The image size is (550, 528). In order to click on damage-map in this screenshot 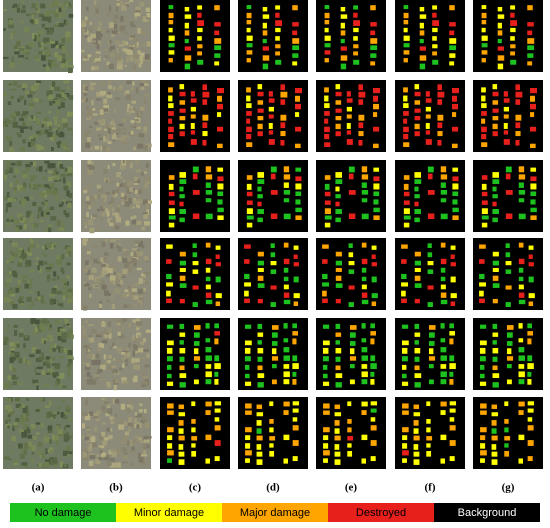, I will do `click(351, 36)`.